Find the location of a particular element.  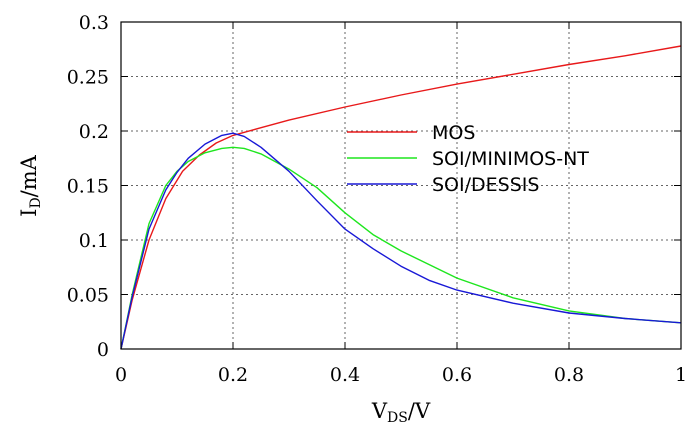

legend: MOS SOI/MINIMOS-NT SOI/DESSIS is located at coordinates (468, 159).